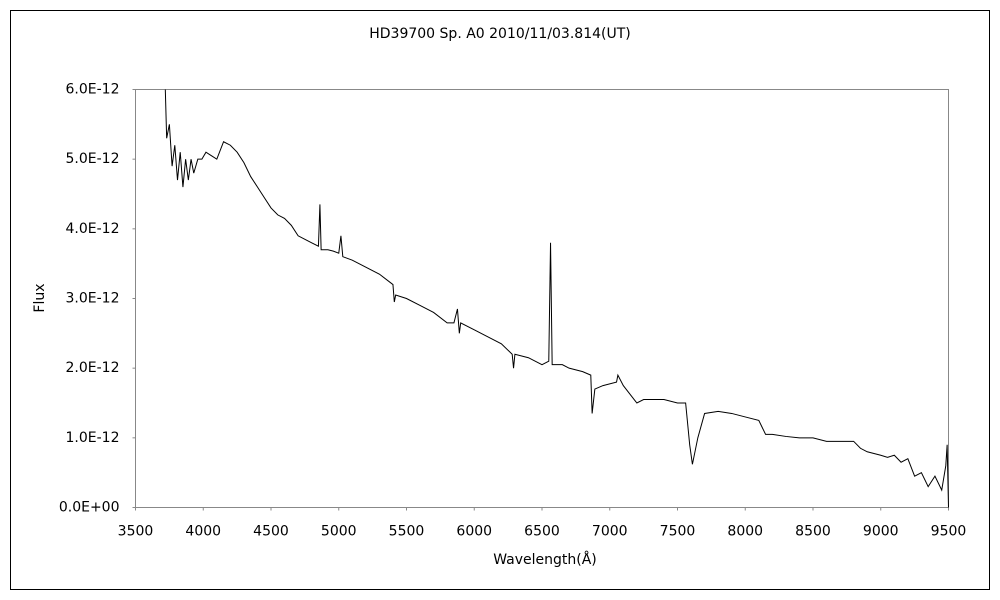 This screenshot has width=1000, height=600. Describe the element at coordinates (93, 368) in the screenshot. I see `y-tick-label: 2.0E-12` at that location.